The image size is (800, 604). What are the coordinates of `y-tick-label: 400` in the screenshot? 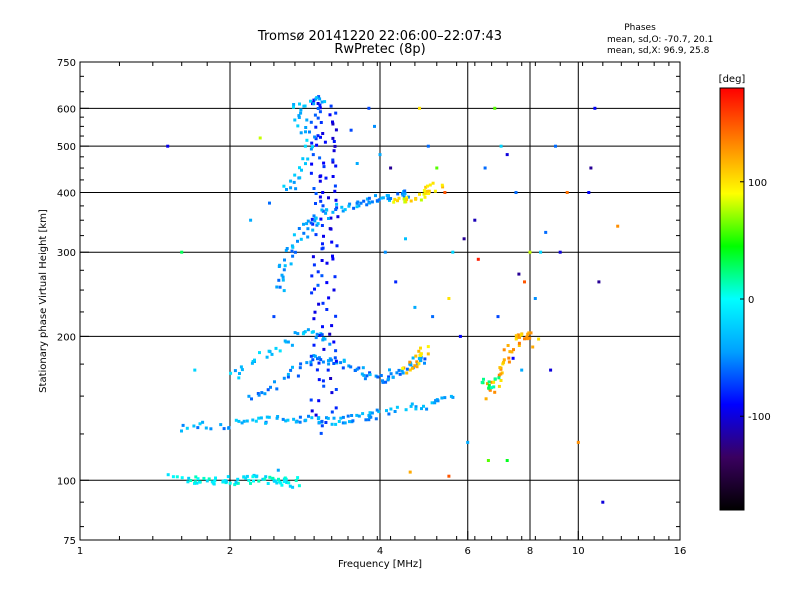 It's located at (66, 193).